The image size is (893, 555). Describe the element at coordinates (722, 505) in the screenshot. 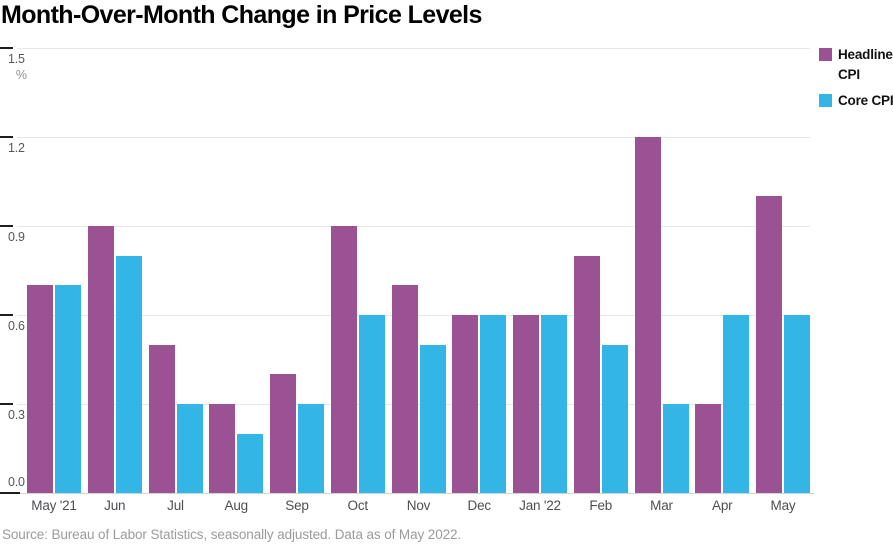

I see `x-tick-label-apr: Apr` at that location.